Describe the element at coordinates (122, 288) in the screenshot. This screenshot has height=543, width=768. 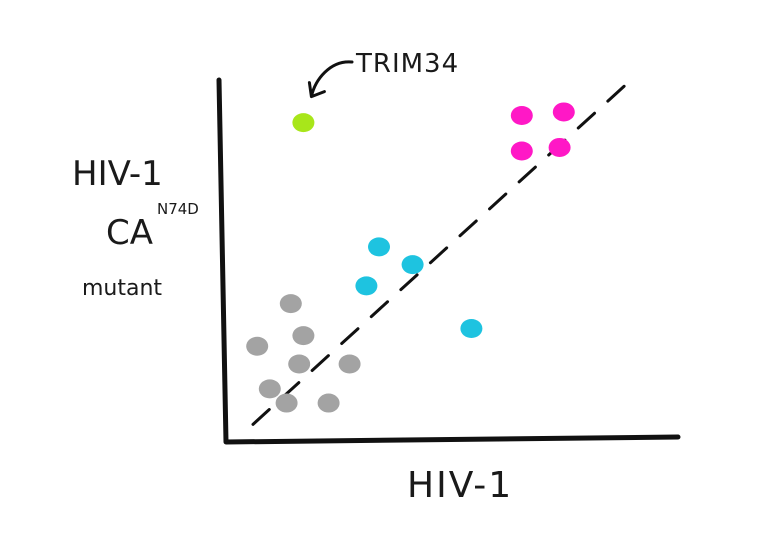
I see `y-axis-label-line3: mutant` at that location.